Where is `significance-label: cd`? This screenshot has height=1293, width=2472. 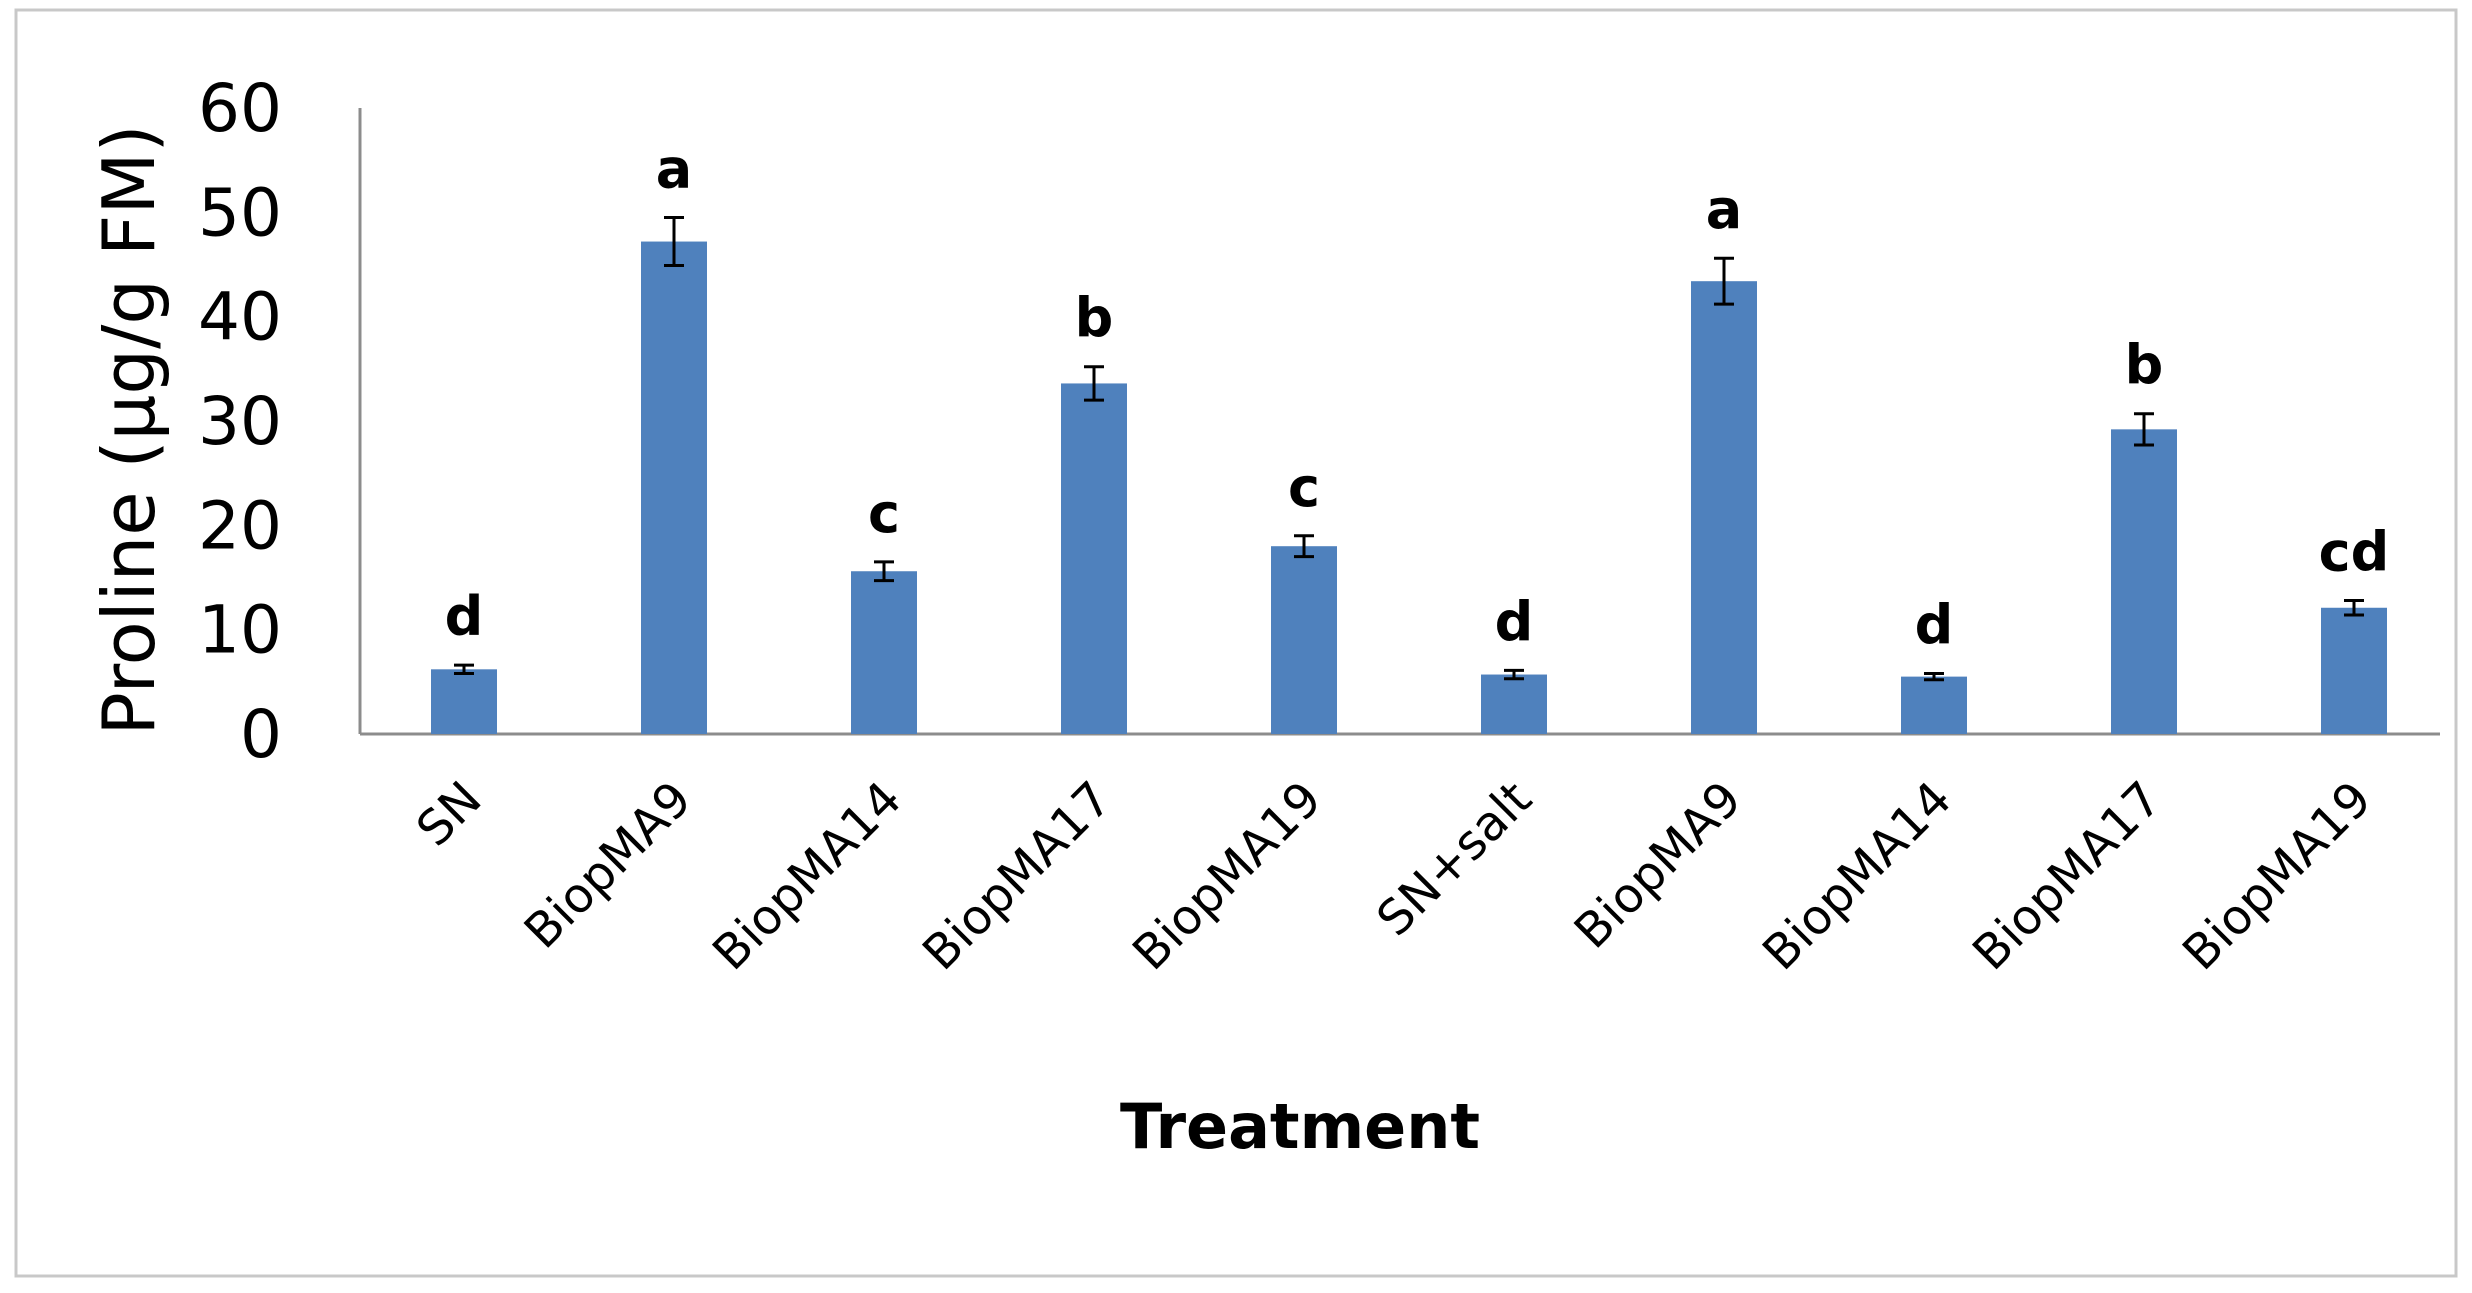
significance-label: cd is located at coordinates (2354, 551).